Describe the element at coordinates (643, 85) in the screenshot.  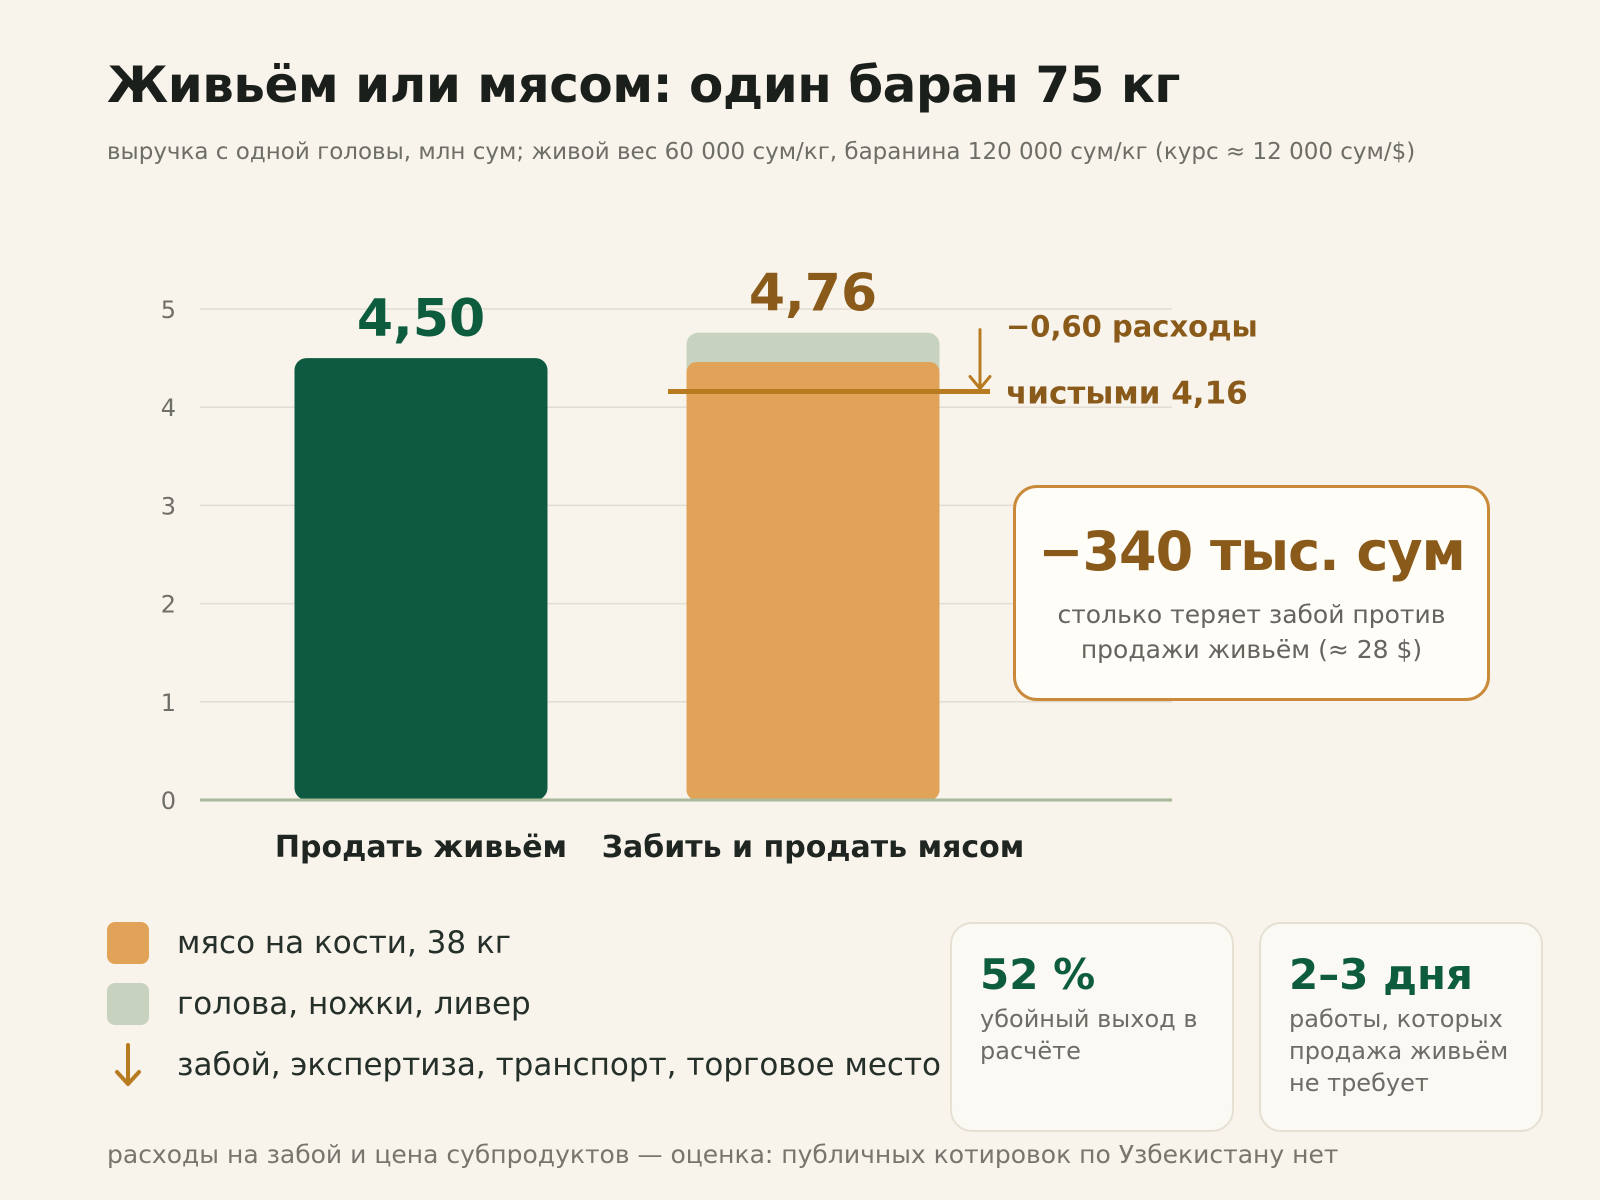
I see `chart-title: Живьём или мясом: один баран 75 кг` at that location.